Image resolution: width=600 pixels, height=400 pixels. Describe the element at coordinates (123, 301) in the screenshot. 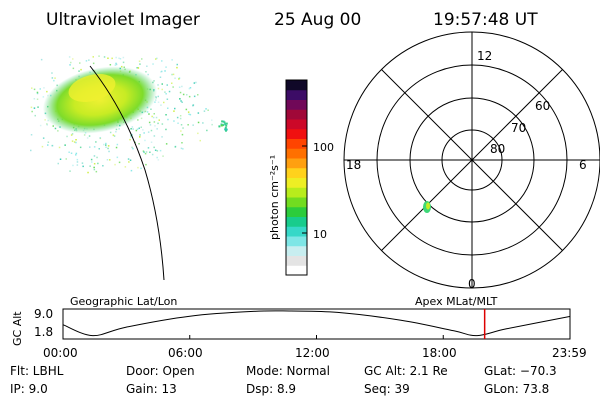

I see `geographic-frame-label: Geographic Lat/Lon` at that location.